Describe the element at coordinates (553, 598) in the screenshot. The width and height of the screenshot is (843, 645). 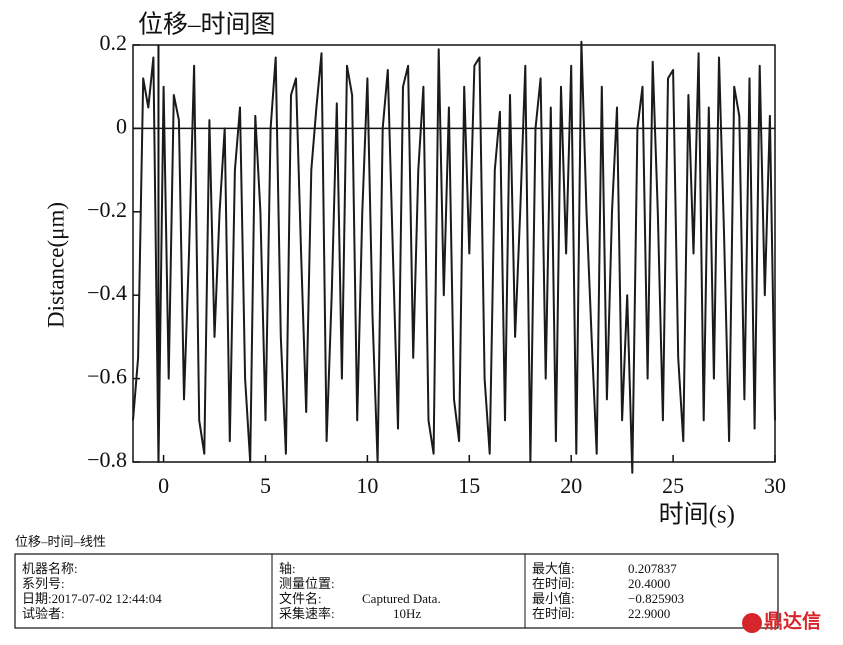
I see `table-label: 最小值:` at that location.